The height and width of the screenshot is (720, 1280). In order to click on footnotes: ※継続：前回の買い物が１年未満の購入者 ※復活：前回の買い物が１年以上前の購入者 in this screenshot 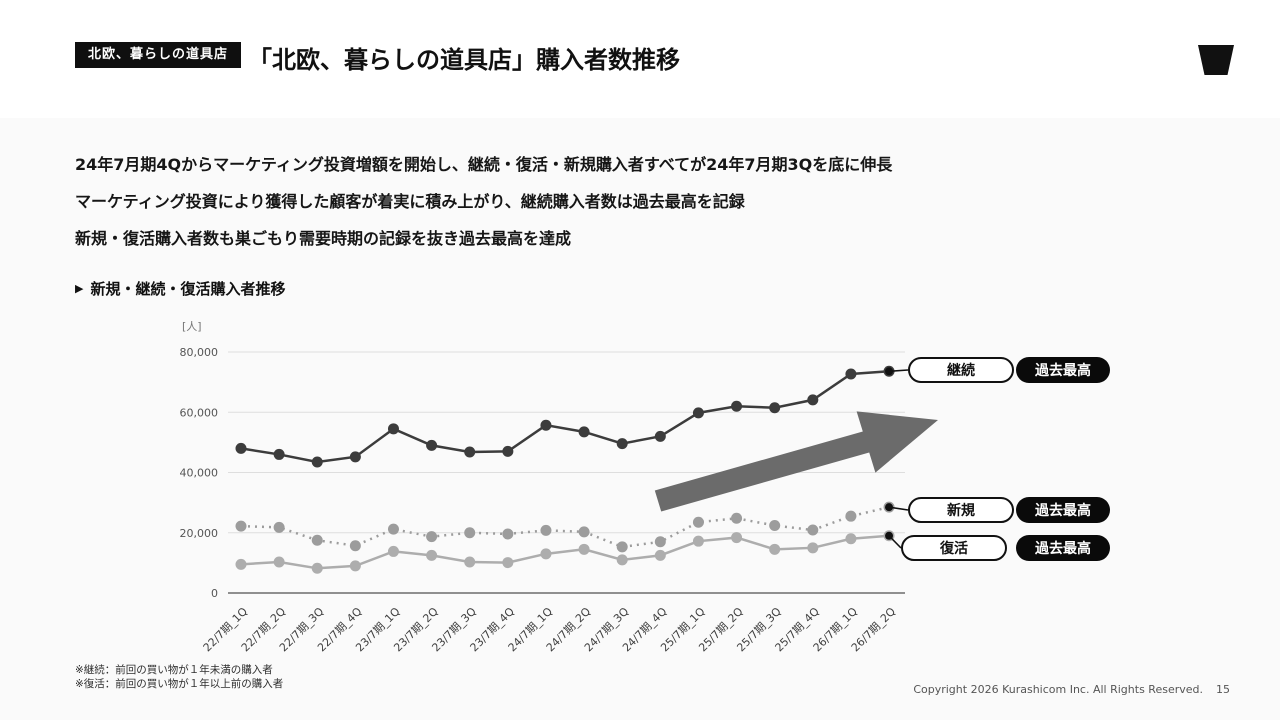, I will do `click(179, 677)`.